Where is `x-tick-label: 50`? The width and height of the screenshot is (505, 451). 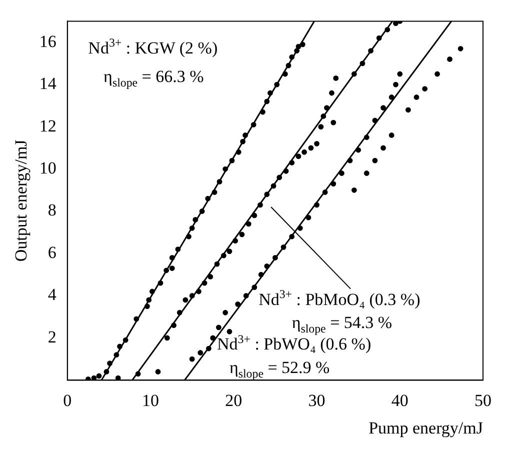
x-tick-label: 50 is located at coordinates (483, 400).